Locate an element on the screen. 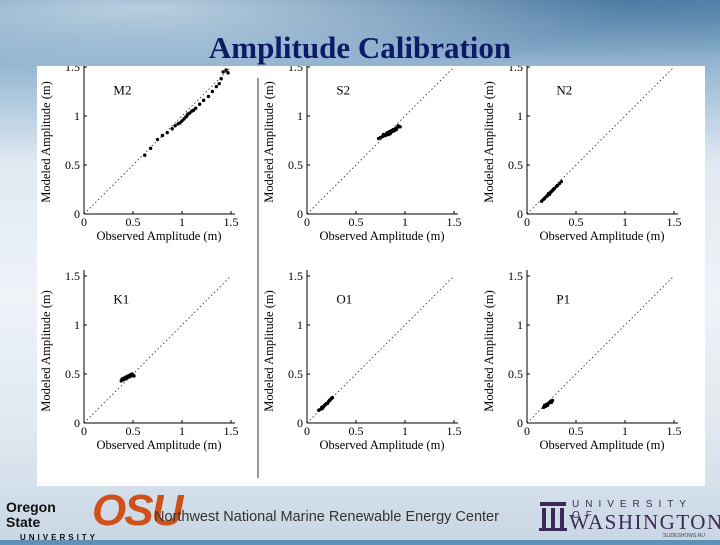 This screenshot has width=720, height=545. uw-line1: UNIVERSITY OF is located at coordinates (632, 510).